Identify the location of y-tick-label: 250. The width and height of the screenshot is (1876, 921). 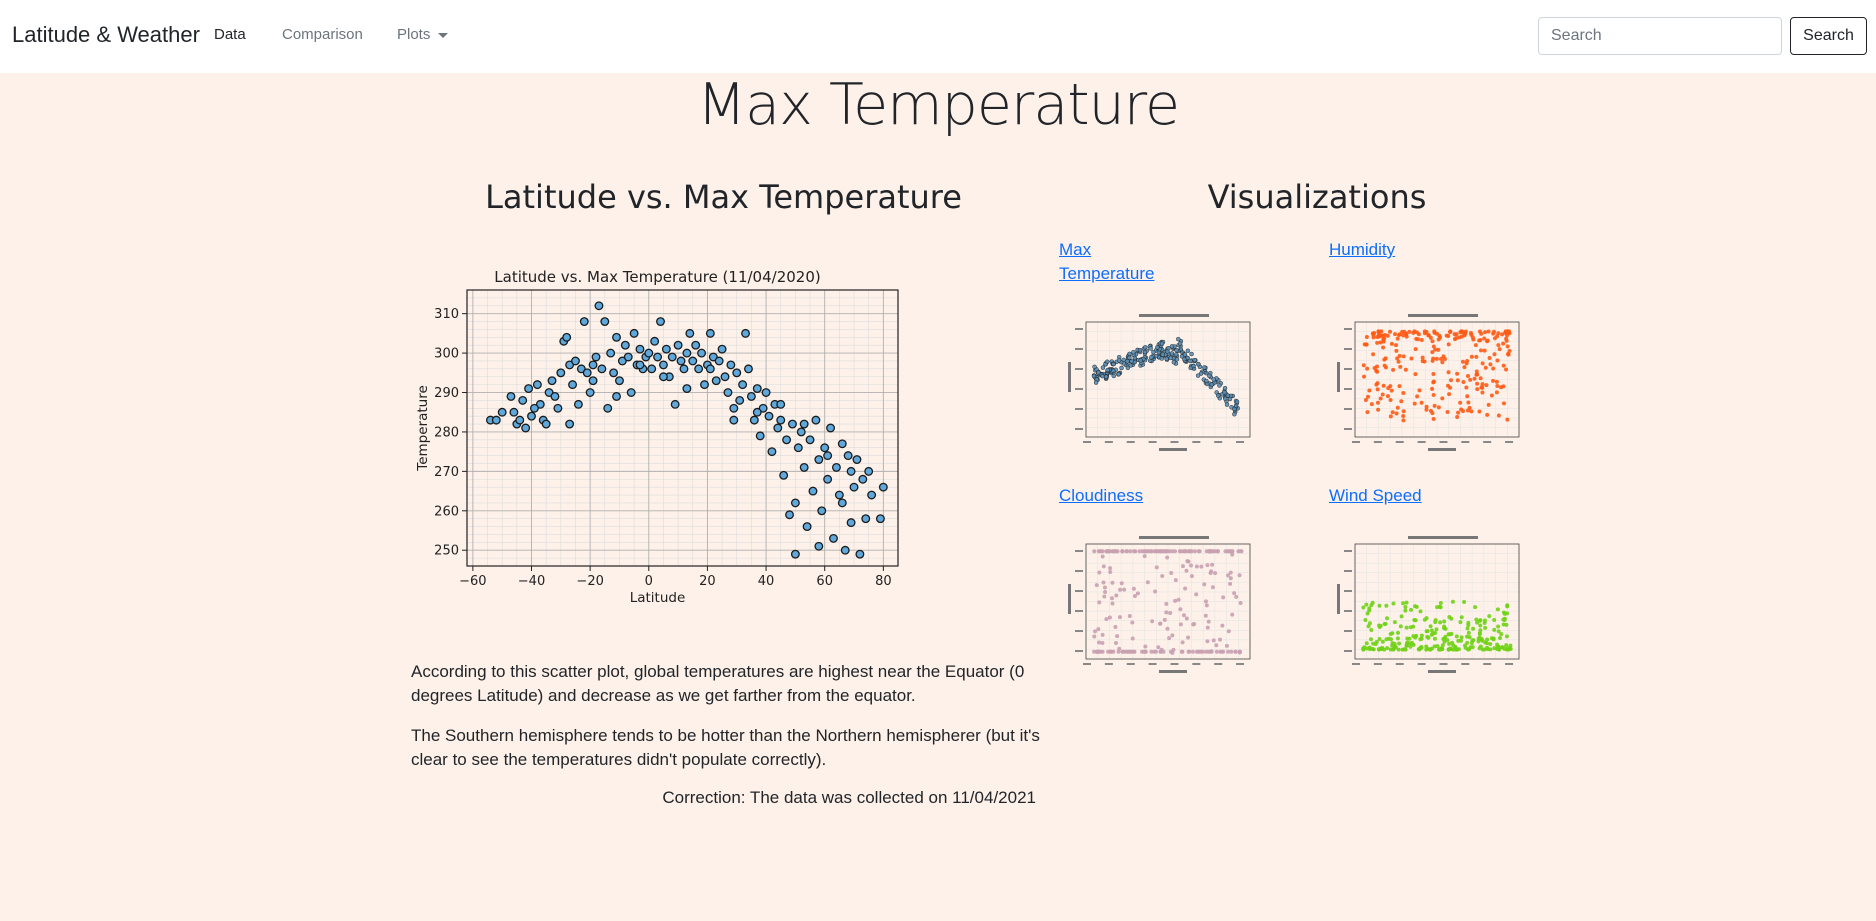
(446, 551).